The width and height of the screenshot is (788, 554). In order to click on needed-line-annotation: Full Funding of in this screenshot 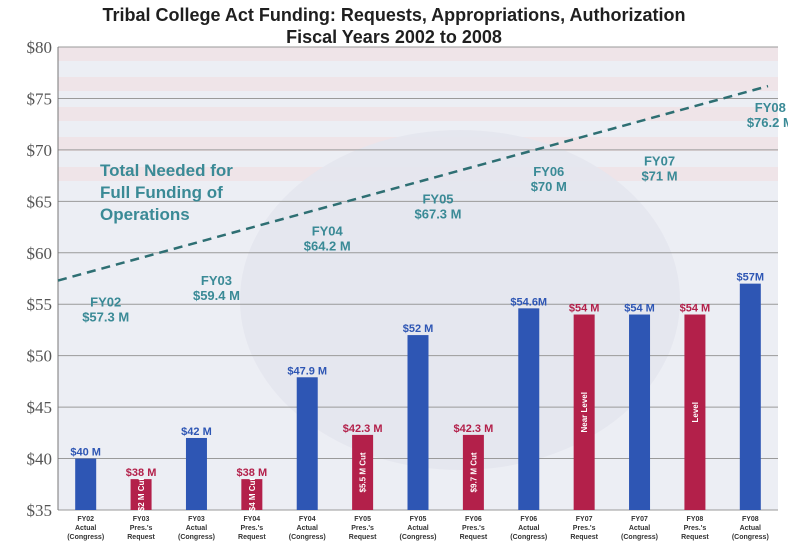, I will do `click(161, 192)`.